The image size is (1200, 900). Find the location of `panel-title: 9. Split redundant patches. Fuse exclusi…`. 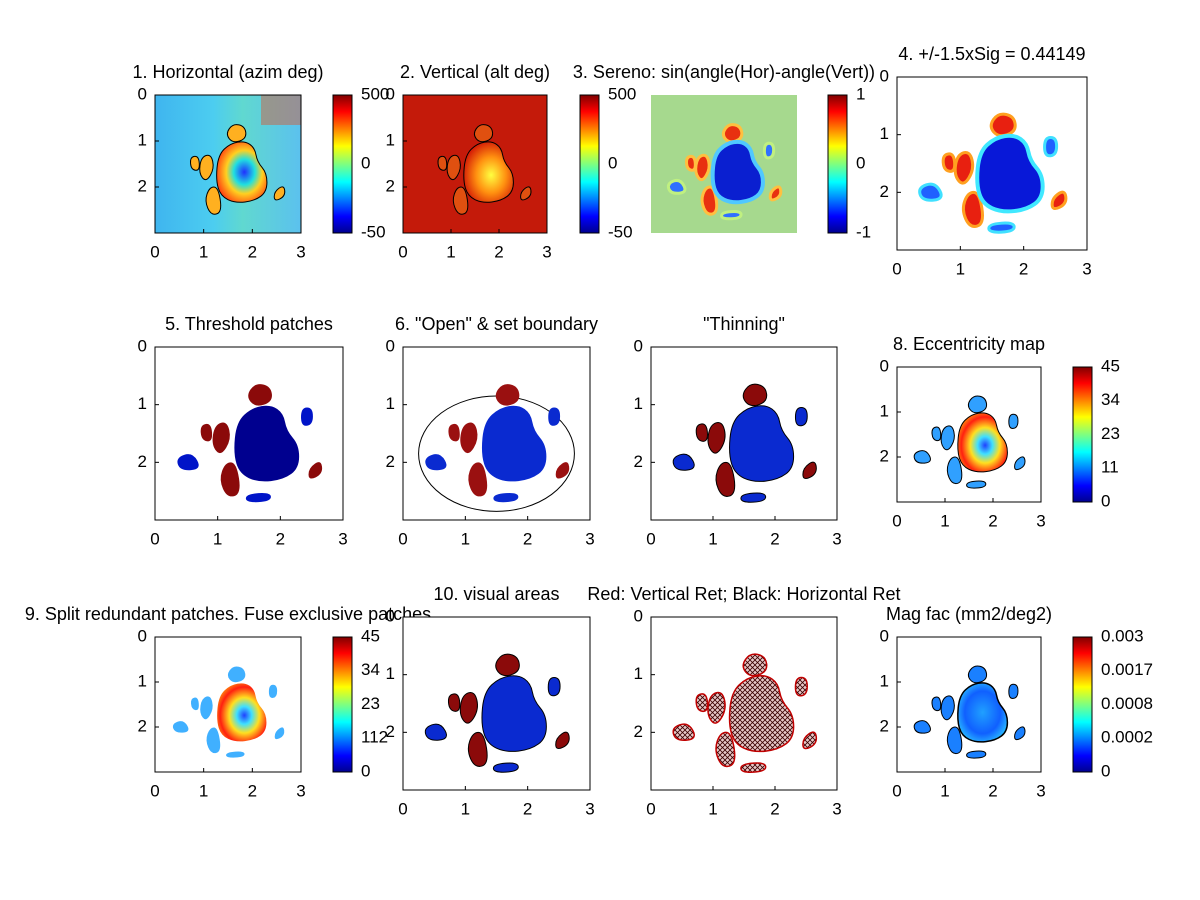

panel-title: 9. Split redundant patches. Fuse exclusi… is located at coordinates (228, 614).